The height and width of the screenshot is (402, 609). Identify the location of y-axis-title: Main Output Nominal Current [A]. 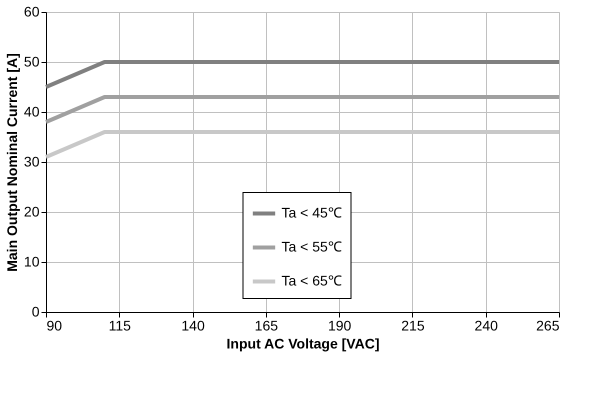
(12, 162).